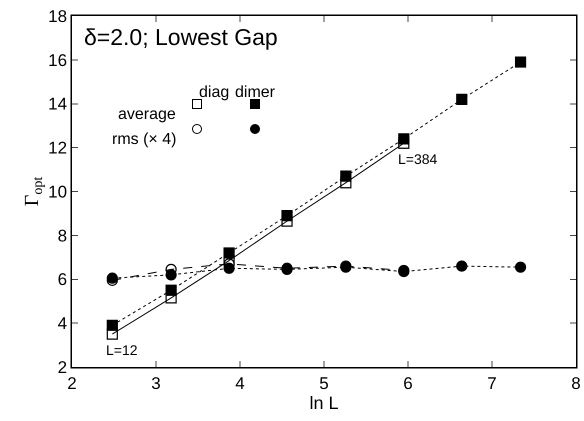 The height and width of the screenshot is (421, 584). What do you see at coordinates (63, 324) in the screenshot?
I see `y-tick-label: 4` at bounding box center [63, 324].